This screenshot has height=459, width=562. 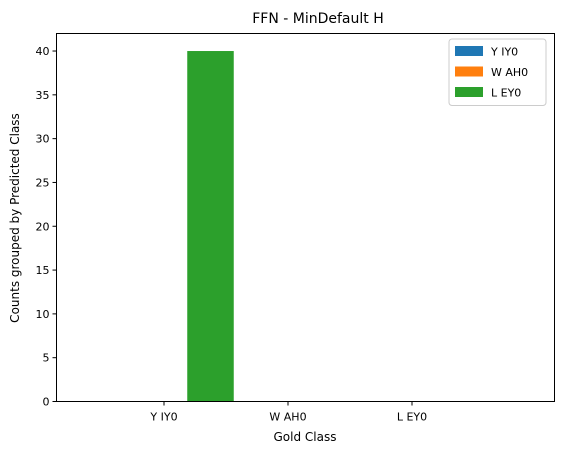 I want to click on y-tick-label: 0, so click(x=46, y=402).